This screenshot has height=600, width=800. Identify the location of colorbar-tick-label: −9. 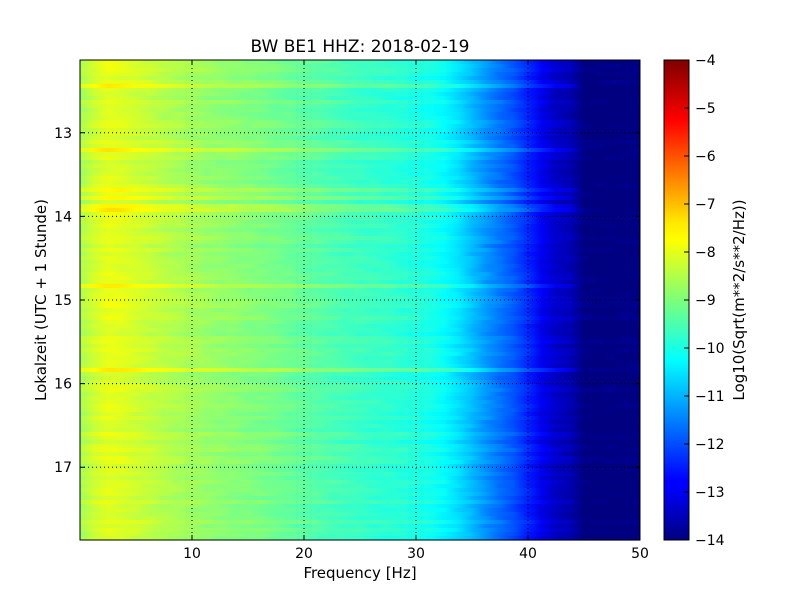
(705, 301).